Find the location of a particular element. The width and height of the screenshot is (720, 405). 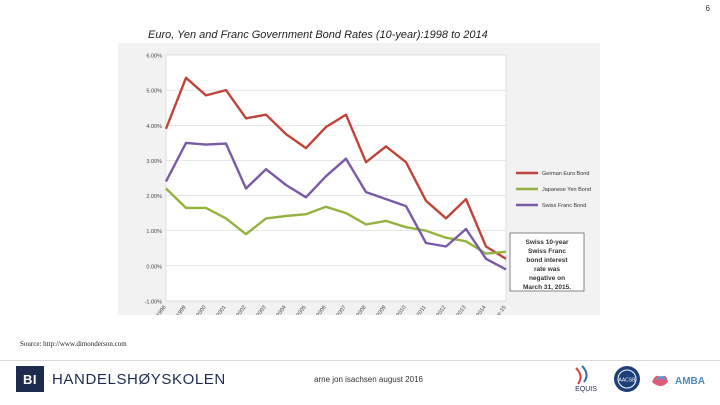

amba-label: AMBA is located at coordinates (690, 381).